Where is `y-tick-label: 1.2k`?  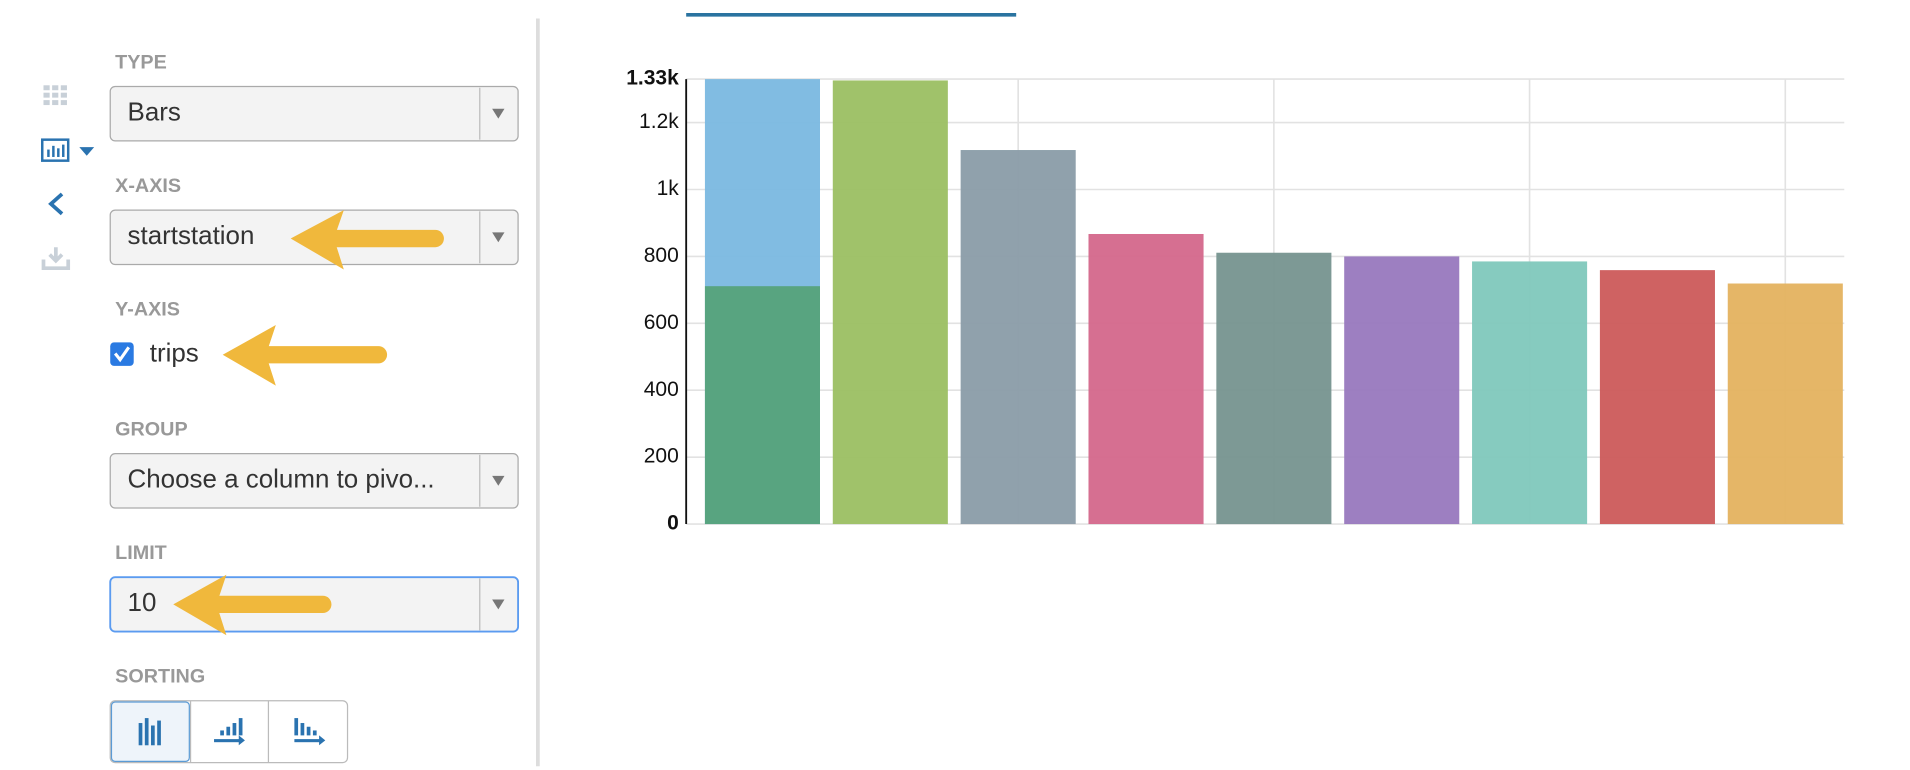 y-tick-label: 1.2k is located at coordinates (659, 121).